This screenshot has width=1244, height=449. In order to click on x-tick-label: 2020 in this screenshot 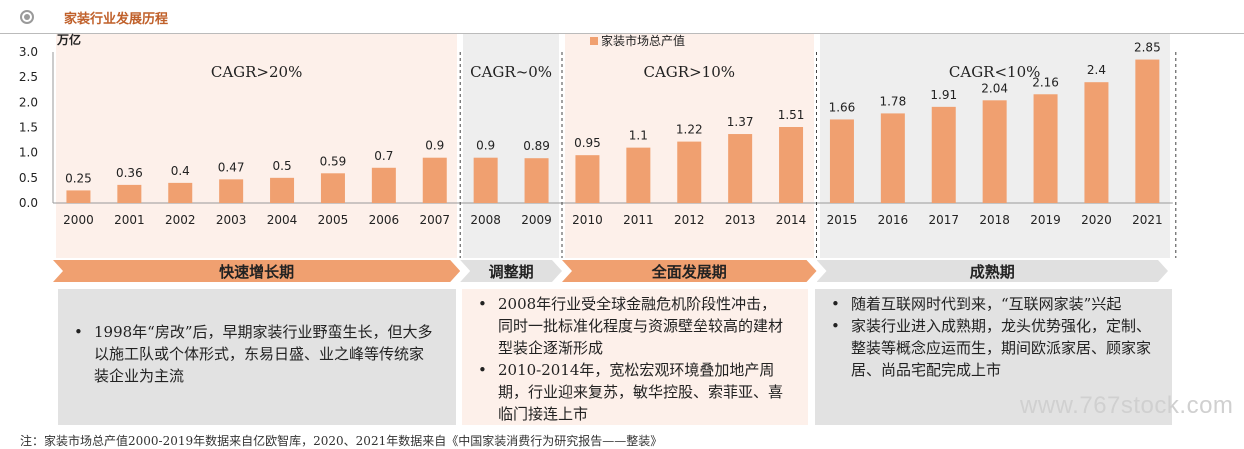, I will do `click(1096, 220)`.